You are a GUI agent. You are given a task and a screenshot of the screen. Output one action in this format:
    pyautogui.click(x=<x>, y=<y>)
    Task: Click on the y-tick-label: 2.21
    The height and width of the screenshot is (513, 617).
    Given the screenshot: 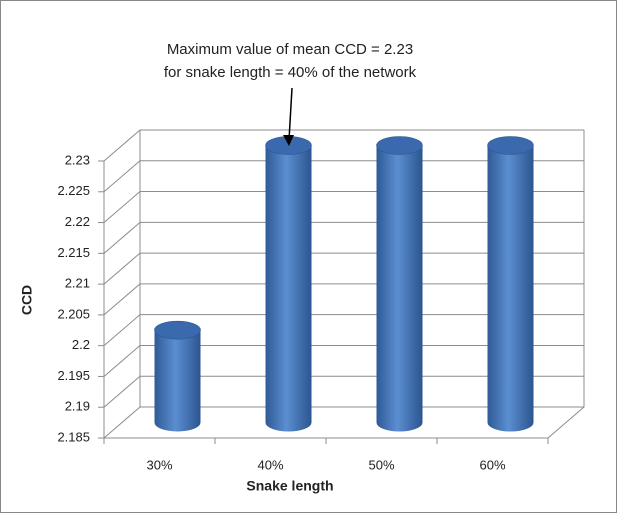 What is the action you would take?
    pyautogui.click(x=77, y=283)
    